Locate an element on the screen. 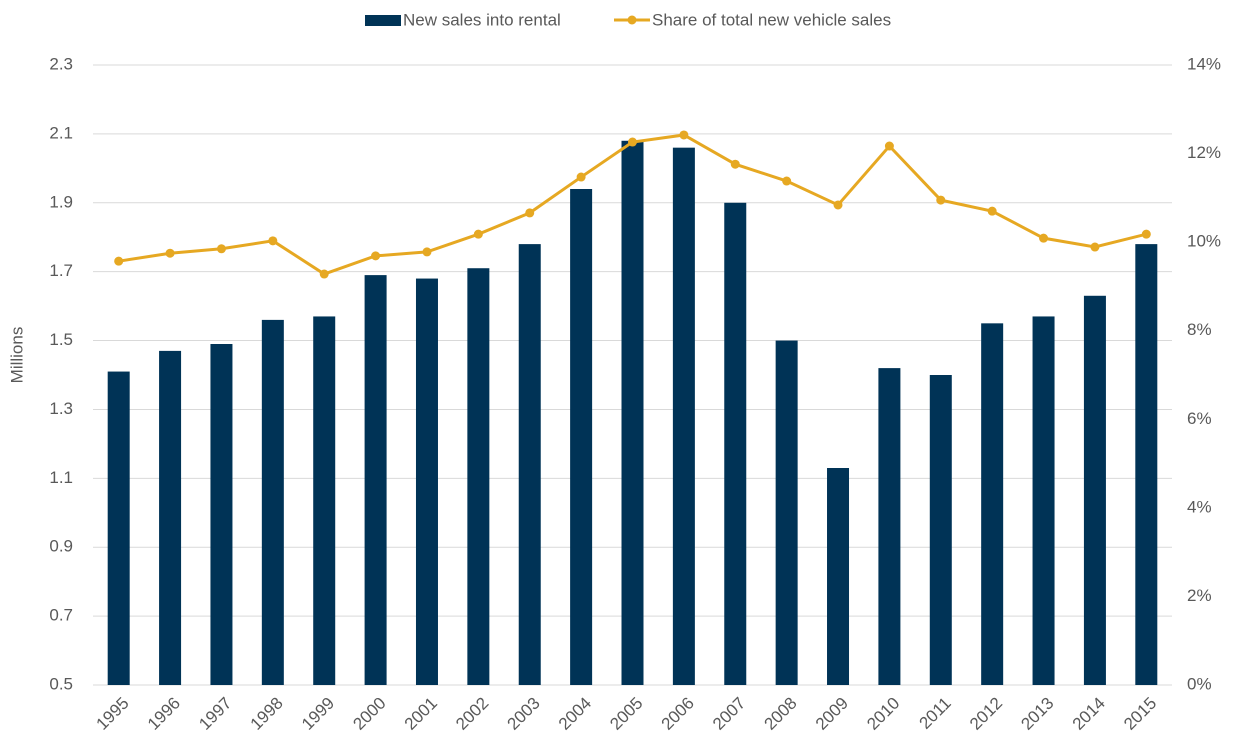 The height and width of the screenshot is (744, 1233). y-tick-label: 2.3 is located at coordinates (61, 63).